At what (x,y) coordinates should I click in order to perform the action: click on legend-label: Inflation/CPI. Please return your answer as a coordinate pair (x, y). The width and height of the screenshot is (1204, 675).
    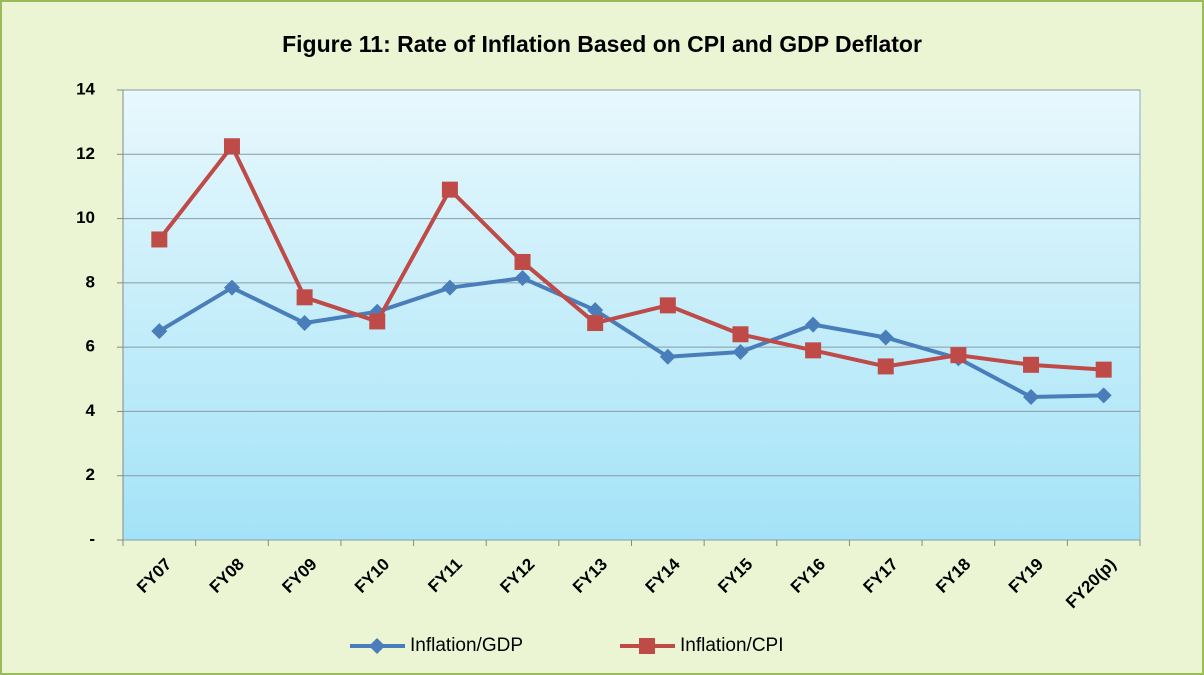
    Looking at the image, I should click on (732, 645).